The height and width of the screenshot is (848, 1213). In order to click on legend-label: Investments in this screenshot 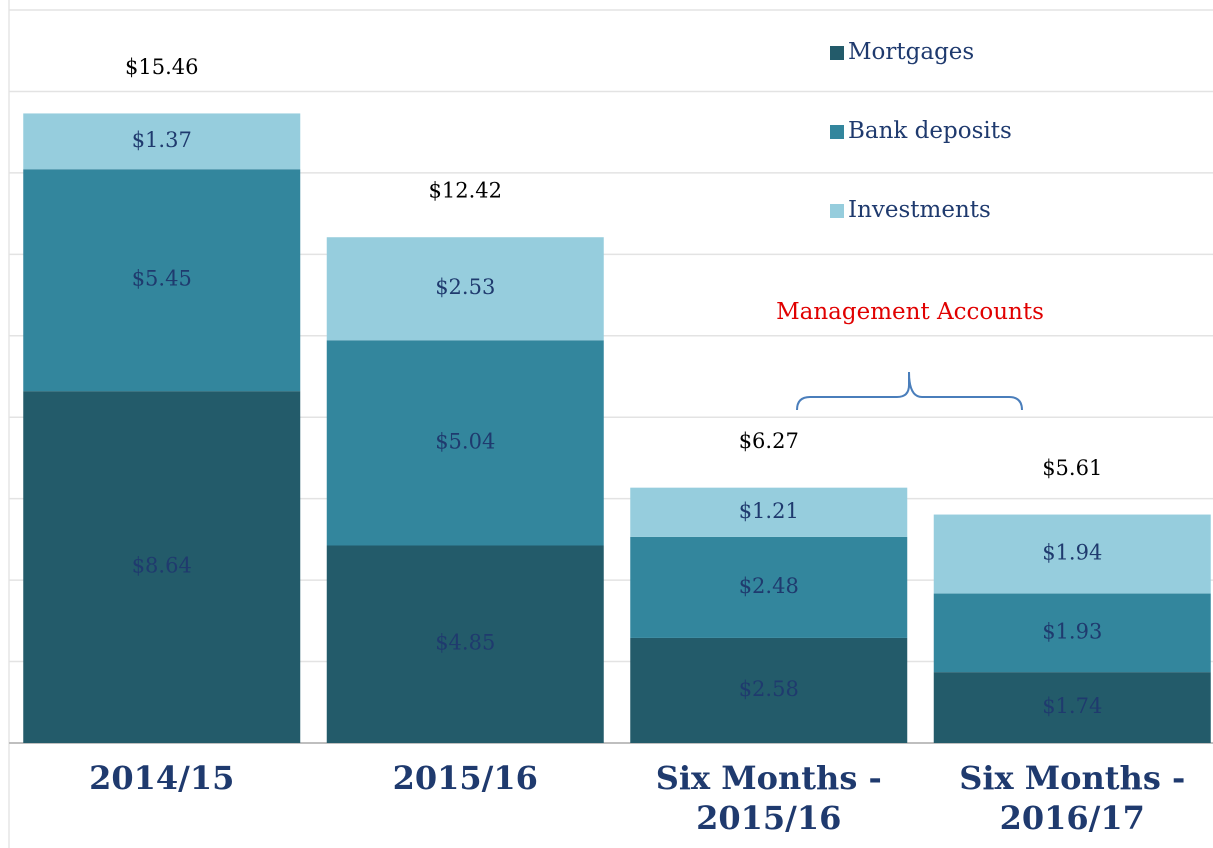, I will do `click(919, 210)`.